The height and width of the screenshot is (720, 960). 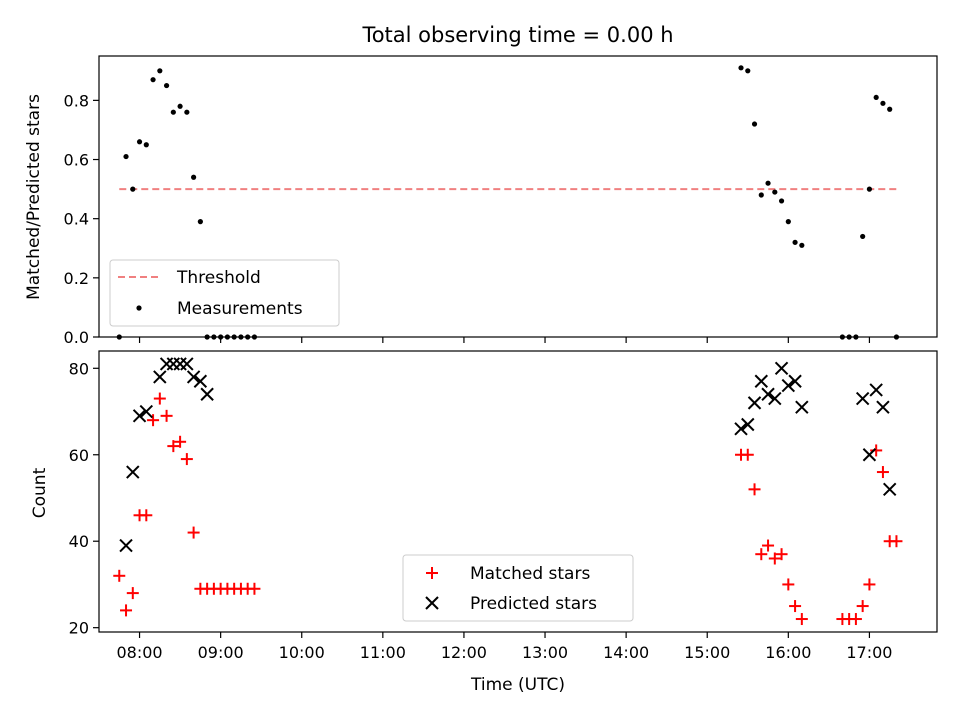 What do you see at coordinates (545, 652) in the screenshot?
I see `x-tick-label: 13:00` at bounding box center [545, 652].